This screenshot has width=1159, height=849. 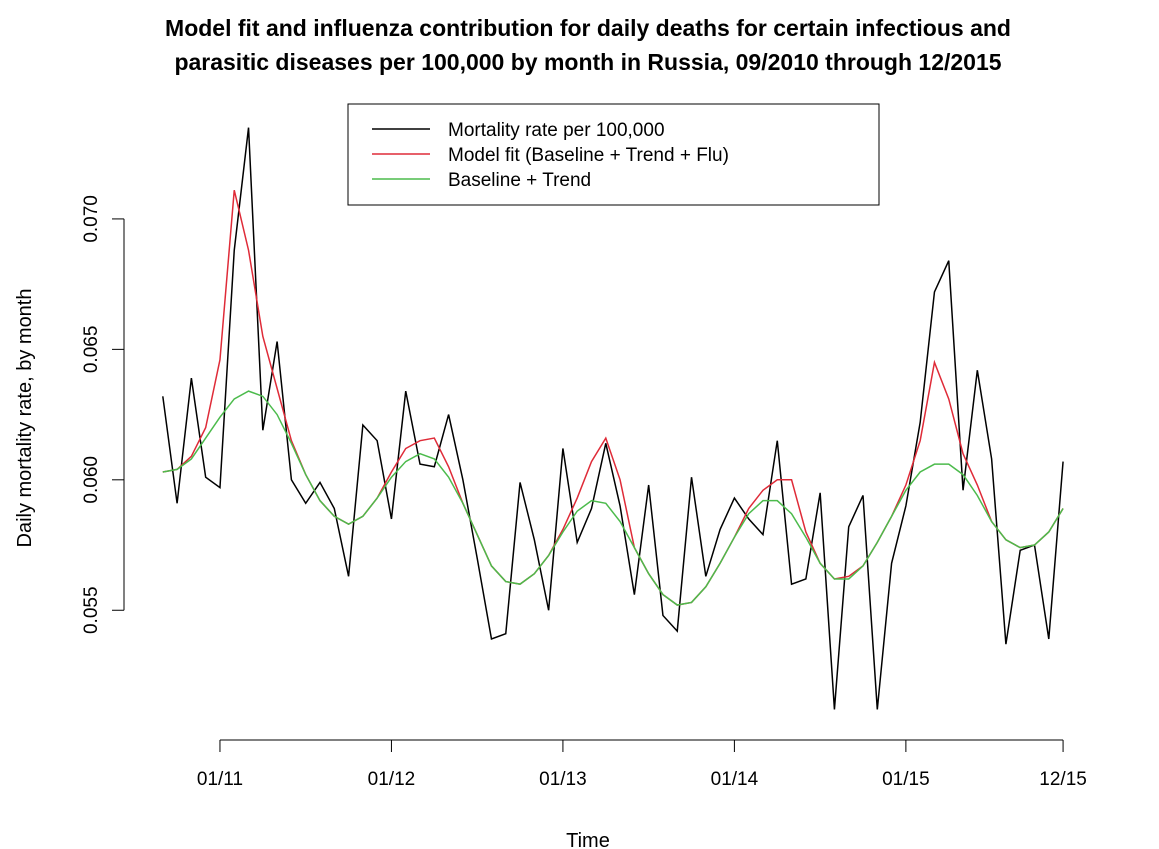 I want to click on x-tick-label: 01/15, so click(x=906, y=779).